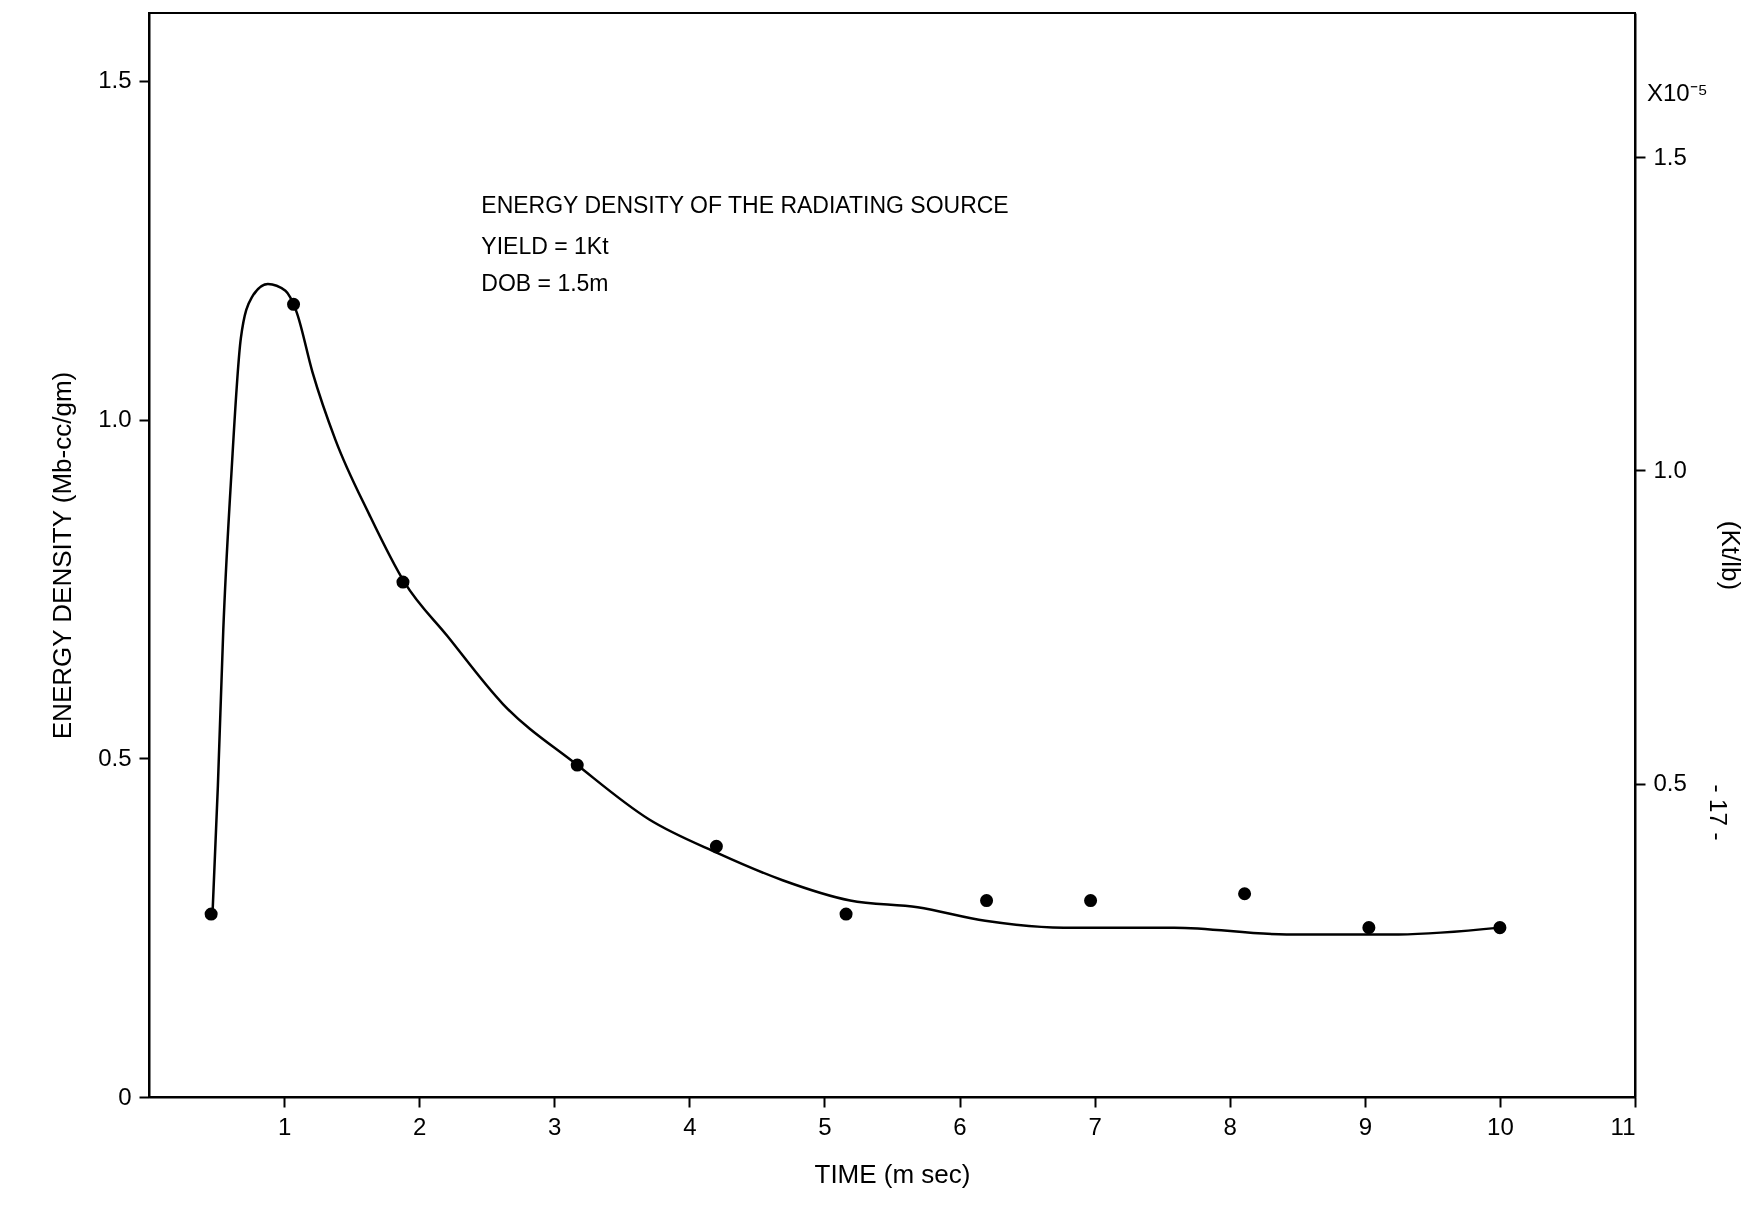 The image size is (1755, 1212). I want to click on x-axis-title: TIME (m sec), so click(892, 1173).